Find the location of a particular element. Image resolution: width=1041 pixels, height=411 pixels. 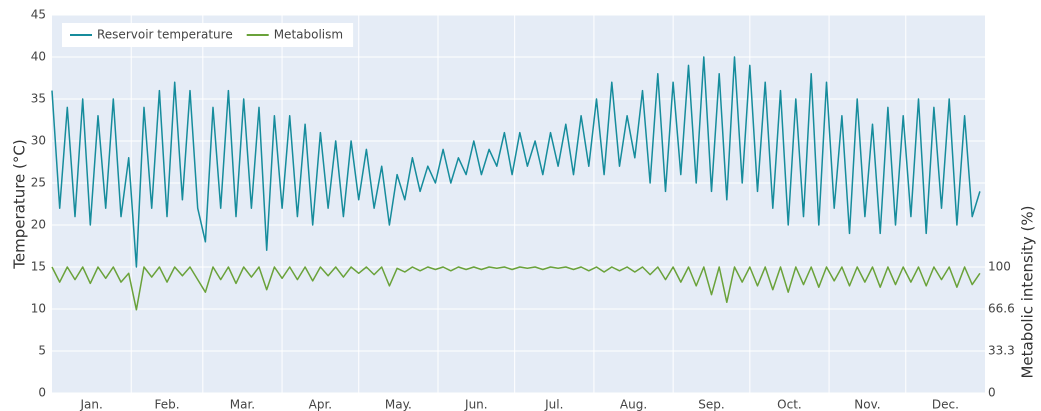

x-tick-label: Sep. is located at coordinates (711, 404).